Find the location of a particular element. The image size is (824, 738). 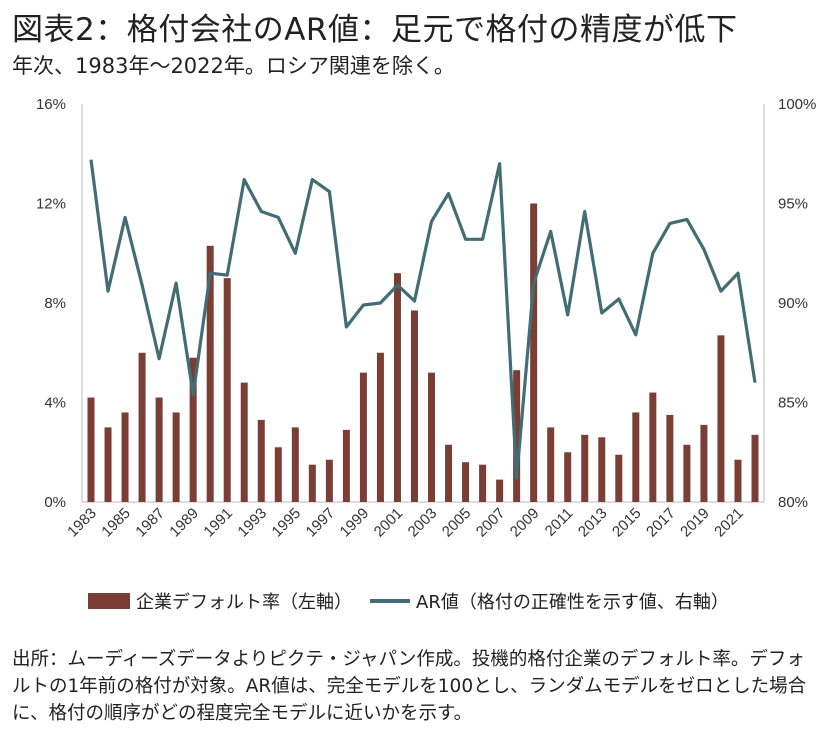

bar-2018 is located at coordinates (687, 473).